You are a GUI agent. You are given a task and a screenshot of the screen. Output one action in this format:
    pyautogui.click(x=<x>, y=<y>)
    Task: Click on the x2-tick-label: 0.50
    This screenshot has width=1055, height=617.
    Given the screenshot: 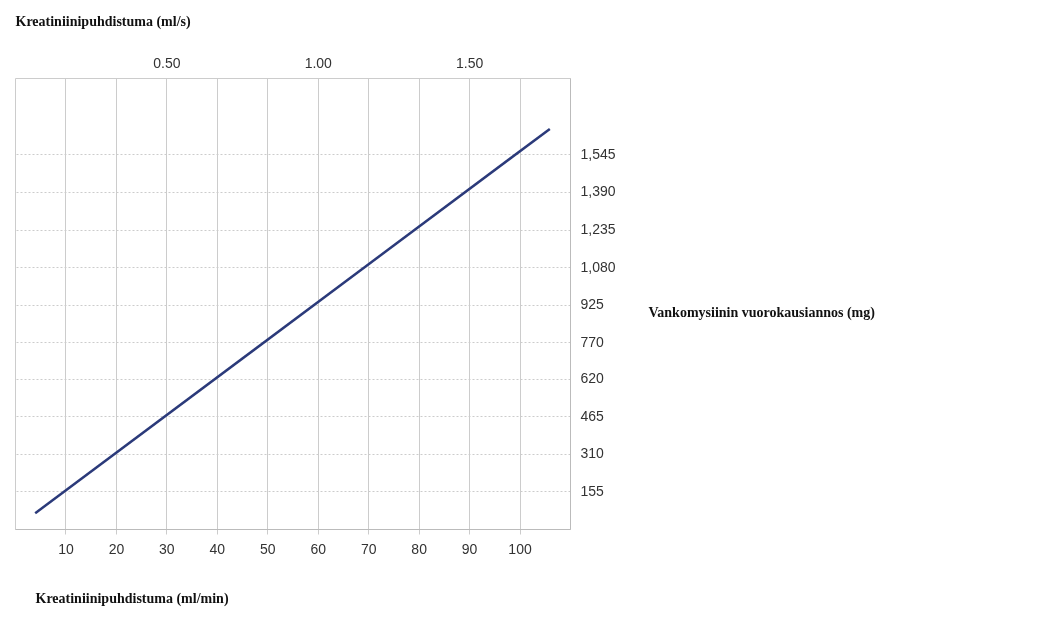 What is the action you would take?
    pyautogui.click(x=167, y=62)
    